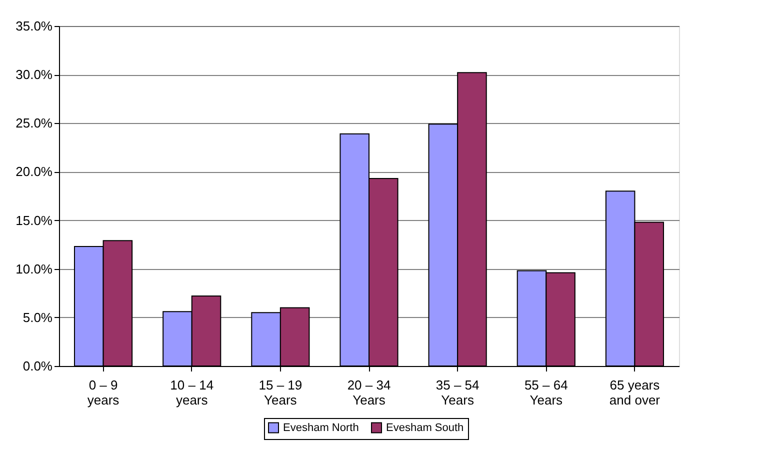 Image resolution: width=778 pixels, height=471 pixels. I want to click on y-tick-label: 0.0%, so click(37, 366).